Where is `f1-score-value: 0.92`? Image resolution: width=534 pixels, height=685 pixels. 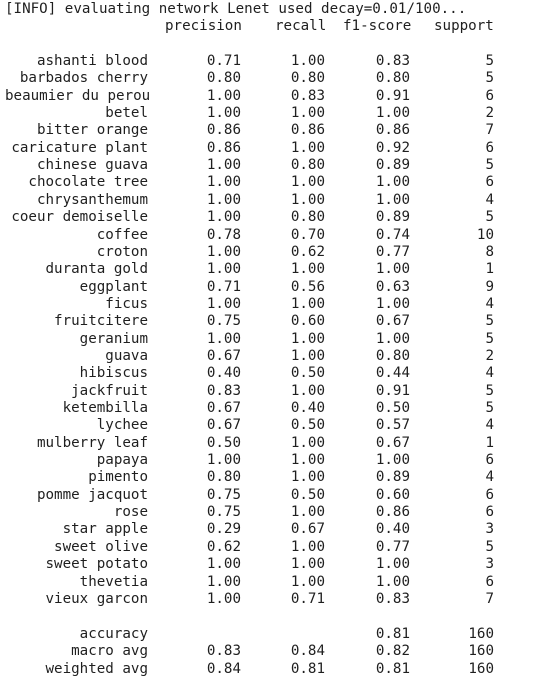
f1-score-value: 0.92 is located at coordinates (392, 147).